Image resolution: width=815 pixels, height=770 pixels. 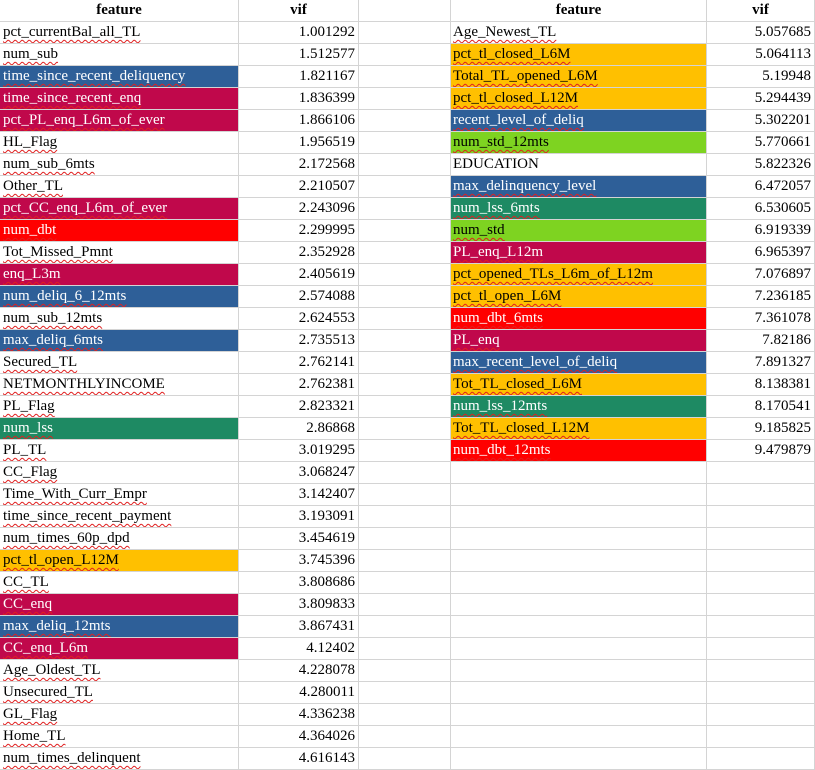 What do you see at coordinates (579, 77) in the screenshot?
I see `feature-cell: Total_TL_opened_L6M` at bounding box center [579, 77].